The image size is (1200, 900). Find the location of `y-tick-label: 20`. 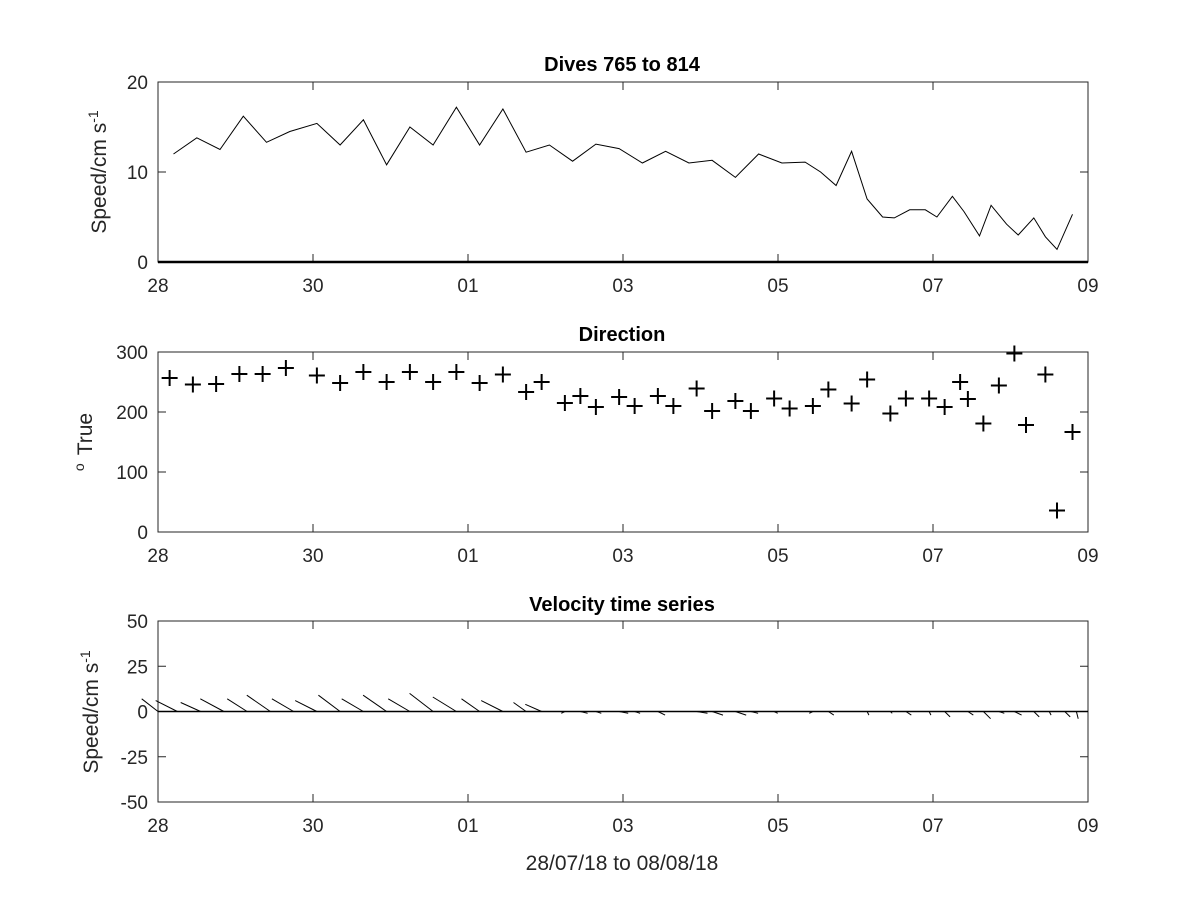

y-tick-label: 20 is located at coordinates (137, 83).